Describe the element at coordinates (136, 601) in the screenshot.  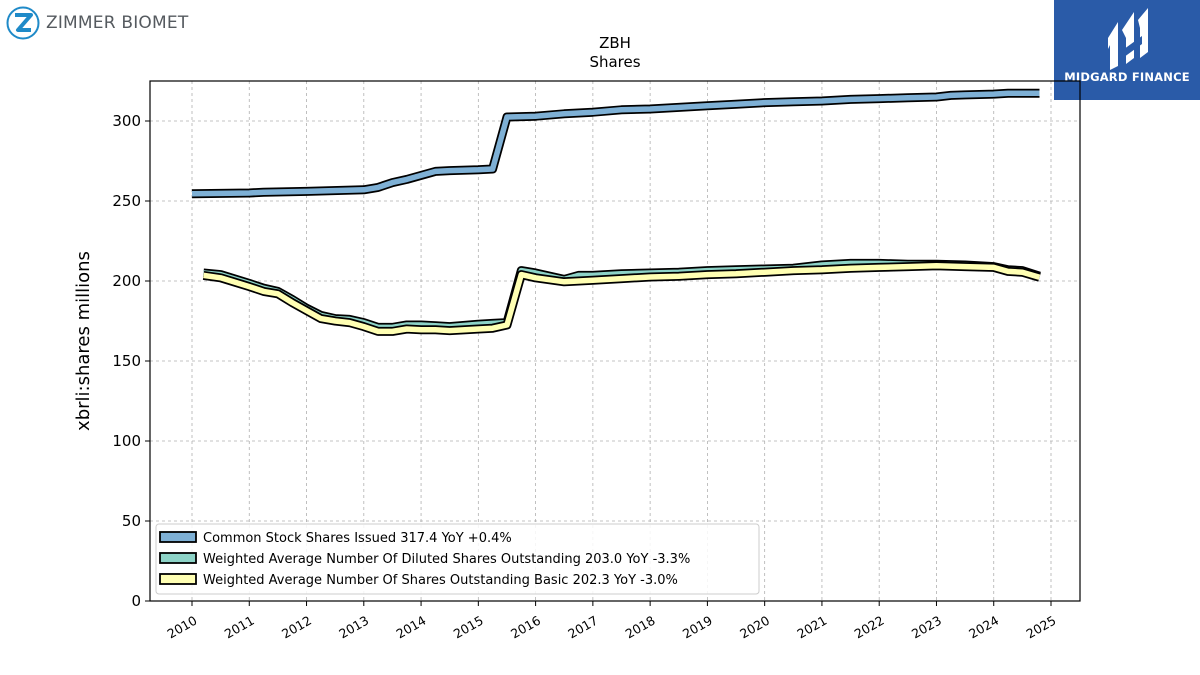
I see `y-tick-label: 0` at that location.